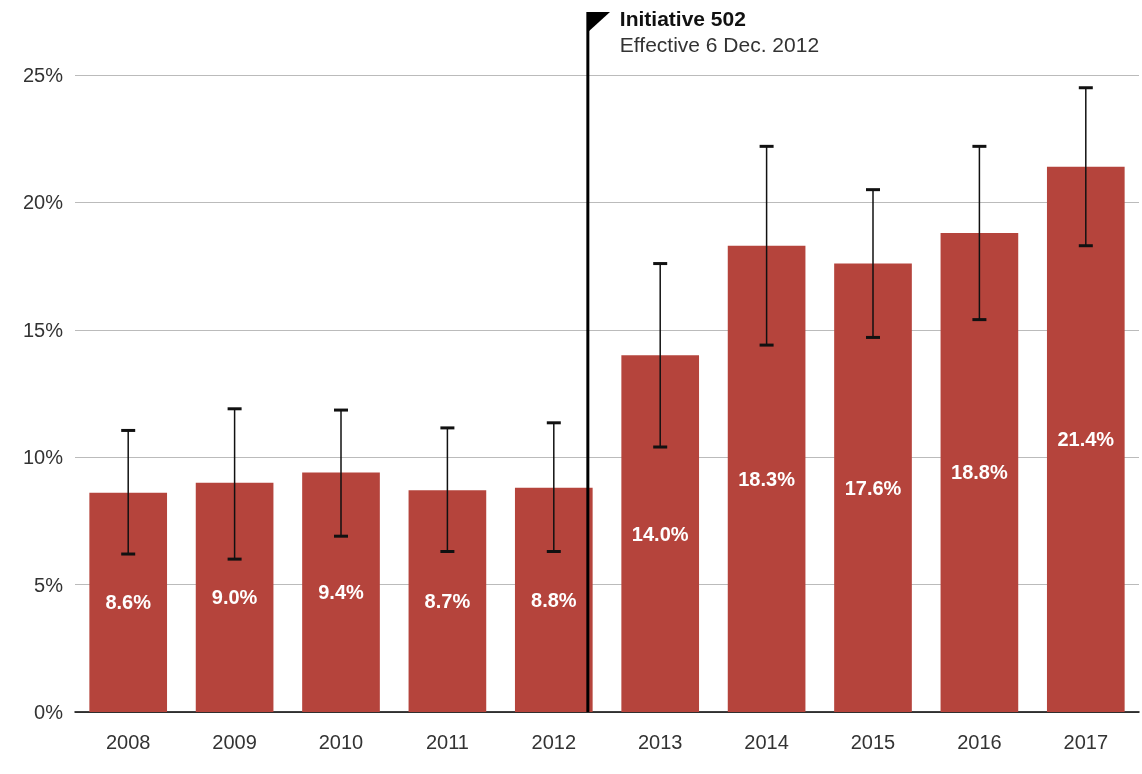 The image size is (1142, 774). I want to click on x-tick-label: 2017, so click(1086, 742).